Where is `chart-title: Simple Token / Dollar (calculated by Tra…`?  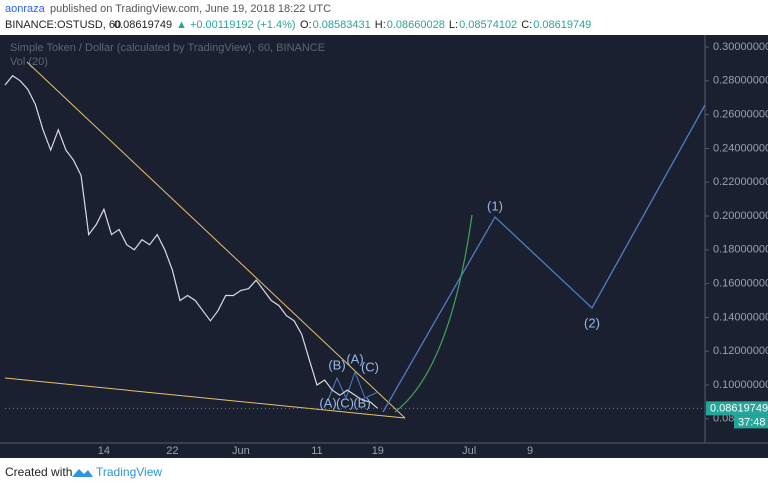
chart-title: Simple Token / Dollar (calculated by Tra… is located at coordinates (167, 48).